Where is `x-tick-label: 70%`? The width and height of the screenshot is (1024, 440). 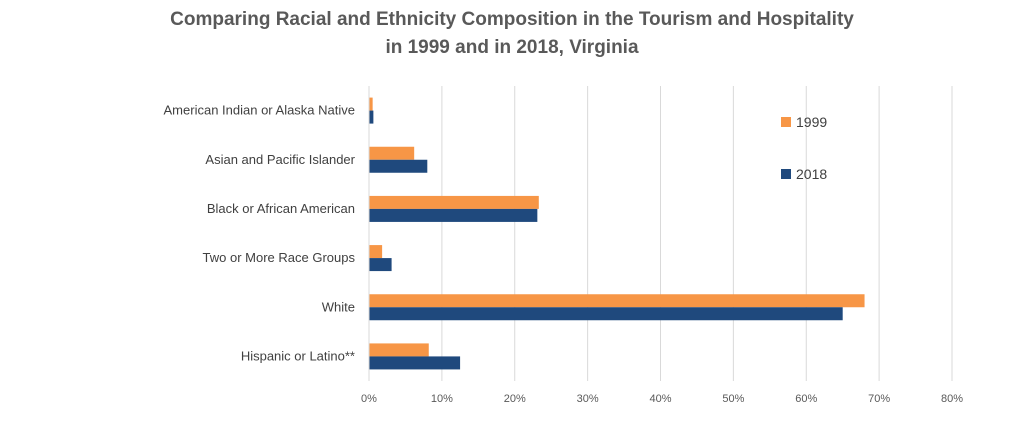
x-tick-label: 70% is located at coordinates (879, 399).